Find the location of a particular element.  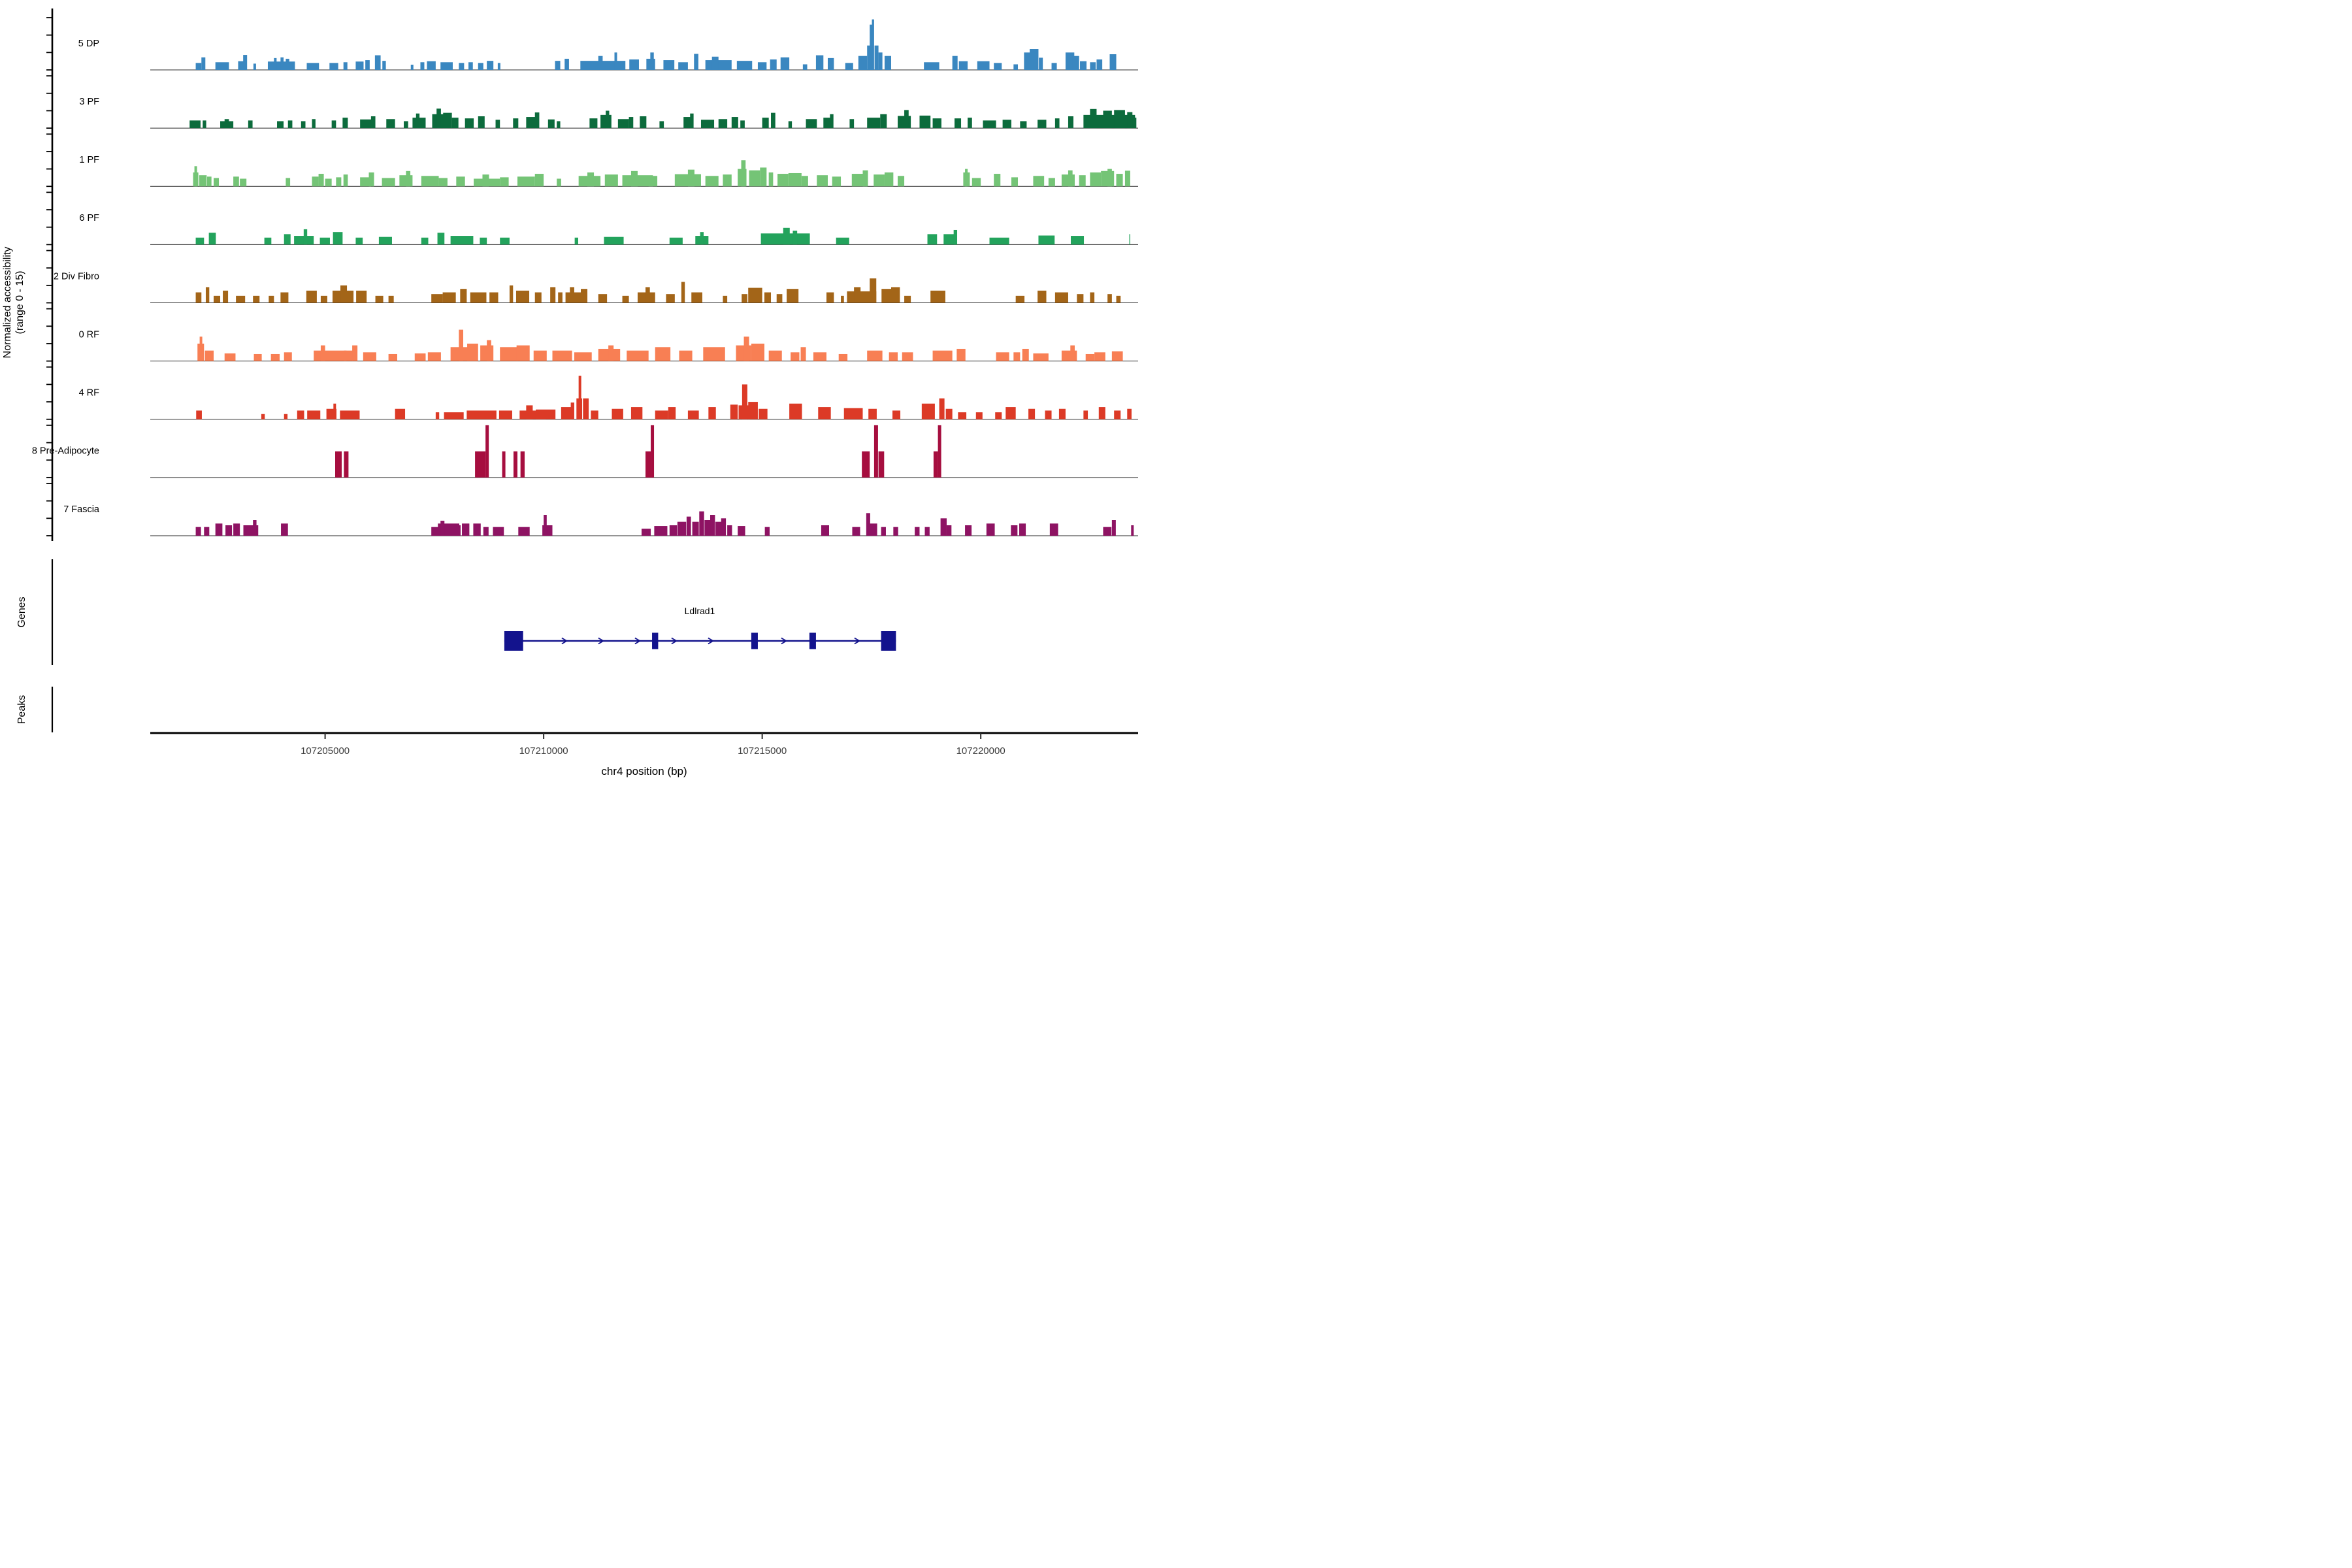

track-label-2-div-fibro: 2 Div Fibro is located at coordinates (76, 276).